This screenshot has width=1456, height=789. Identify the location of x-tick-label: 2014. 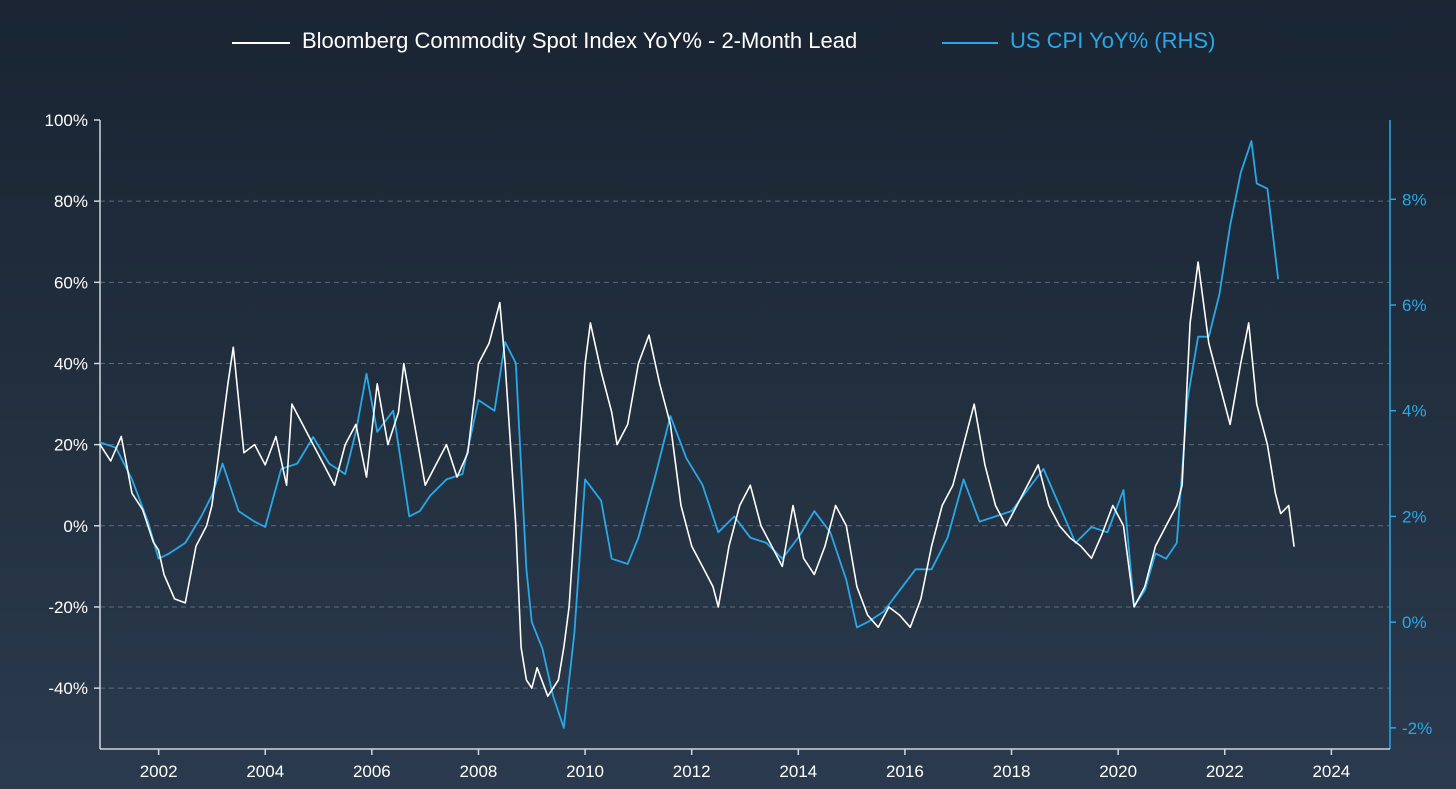
(798, 771).